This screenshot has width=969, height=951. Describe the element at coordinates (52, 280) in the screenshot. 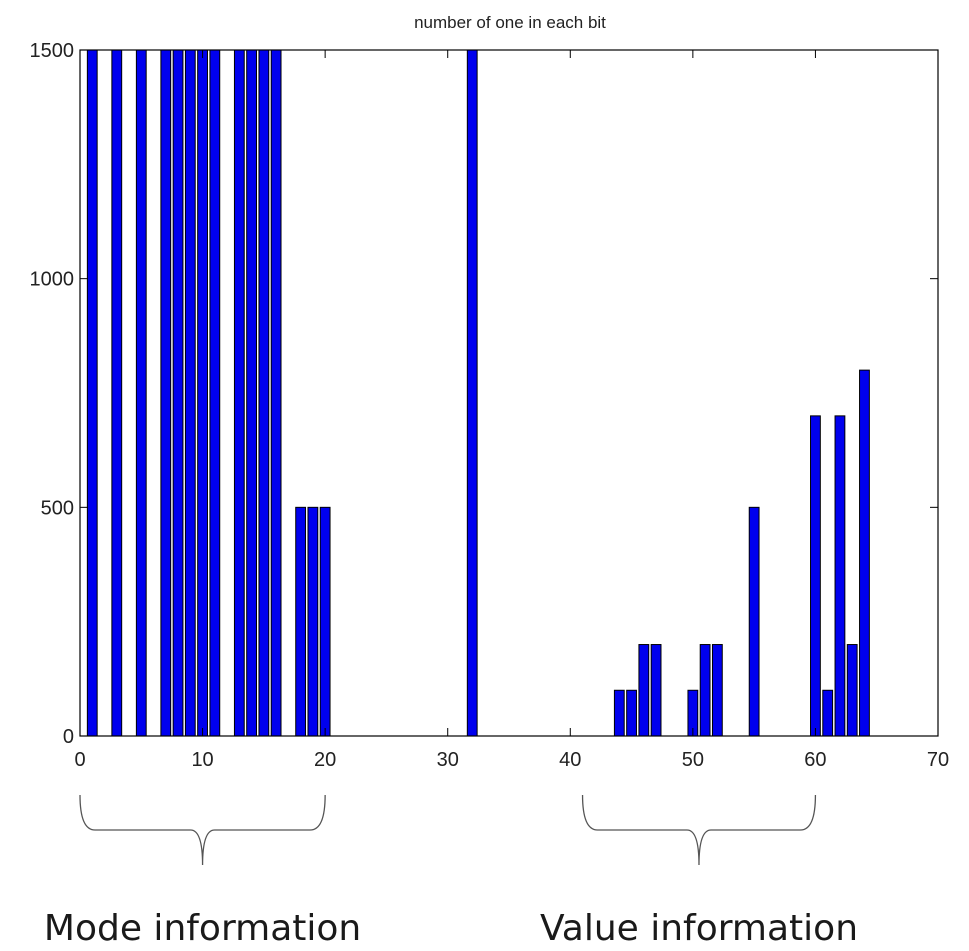

I see `y-tick-label: 1000` at that location.